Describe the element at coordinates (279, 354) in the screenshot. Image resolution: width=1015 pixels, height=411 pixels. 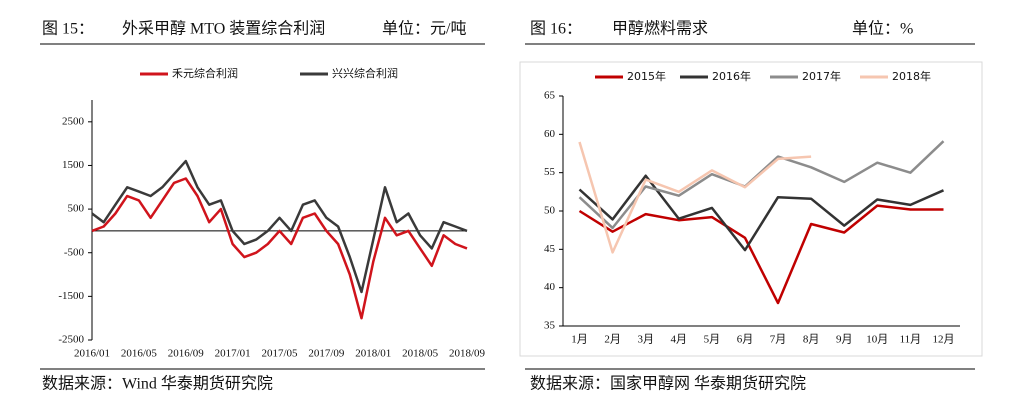
I see `x-tick-label: 2017/05` at that location.